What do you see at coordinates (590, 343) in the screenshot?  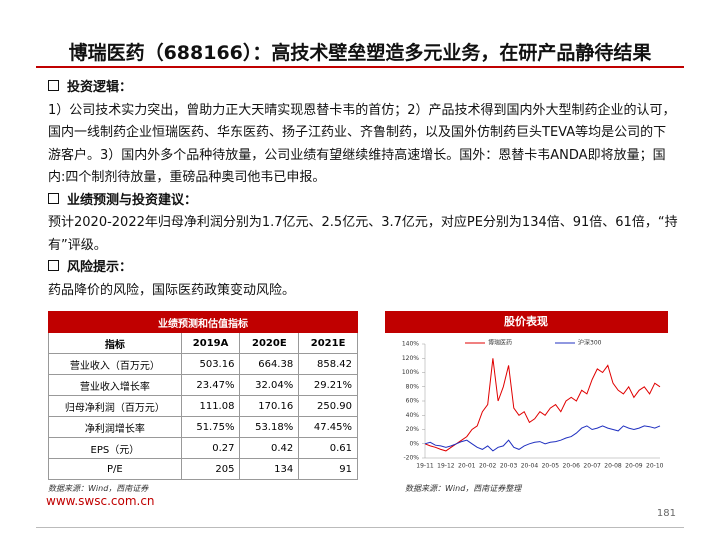 I see `legend-label: 沪深300` at bounding box center [590, 343].